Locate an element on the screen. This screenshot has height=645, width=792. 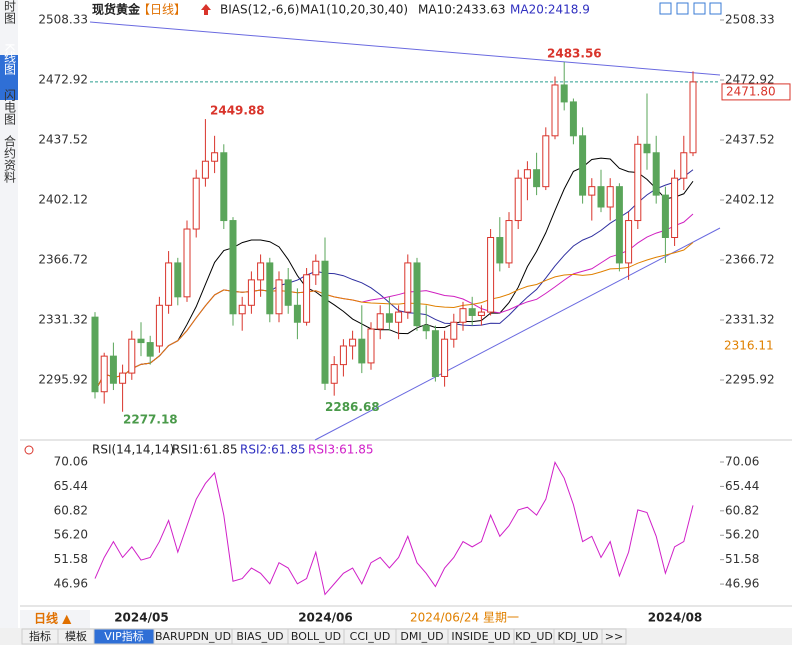
y-tick-label: 2508.33 is located at coordinates (63, 20).